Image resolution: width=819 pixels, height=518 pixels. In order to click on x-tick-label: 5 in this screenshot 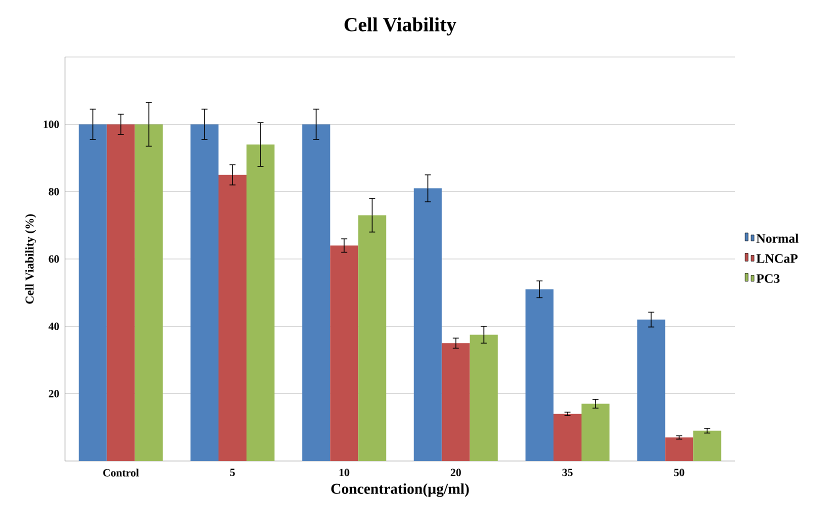, I will do `click(232, 472)`.